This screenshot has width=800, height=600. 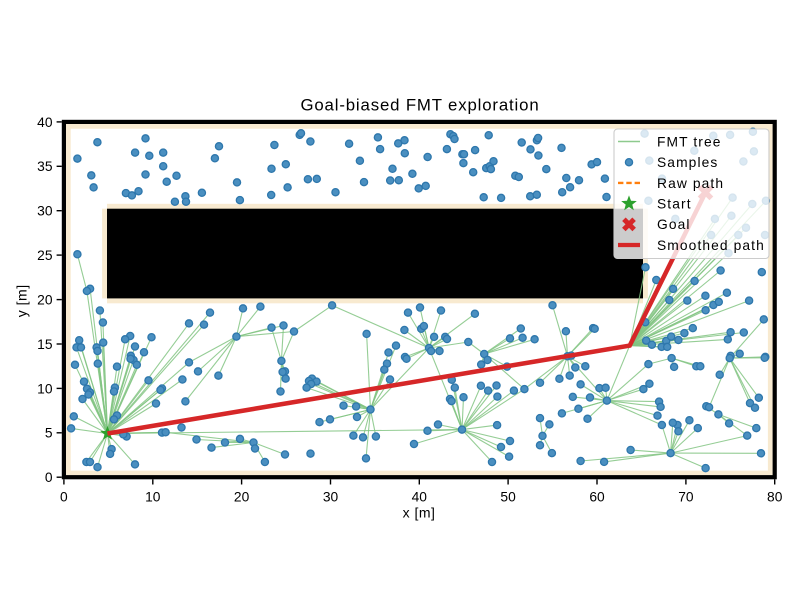 I want to click on svg-text: y [m], so click(x=22, y=300).